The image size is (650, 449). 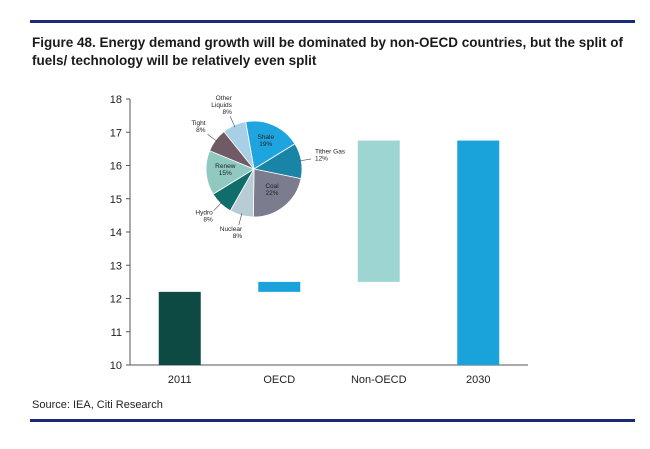 I want to click on pie-slice-shale, so click(x=270, y=145).